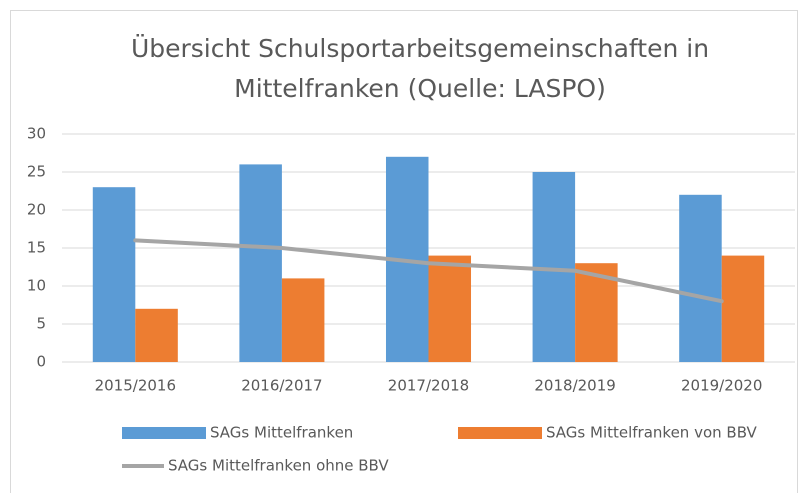 The width and height of the screenshot is (808, 493). What do you see at coordinates (652, 433) in the screenshot?
I see `legend-label: SAGs Mittelfranken von BBV` at bounding box center [652, 433].